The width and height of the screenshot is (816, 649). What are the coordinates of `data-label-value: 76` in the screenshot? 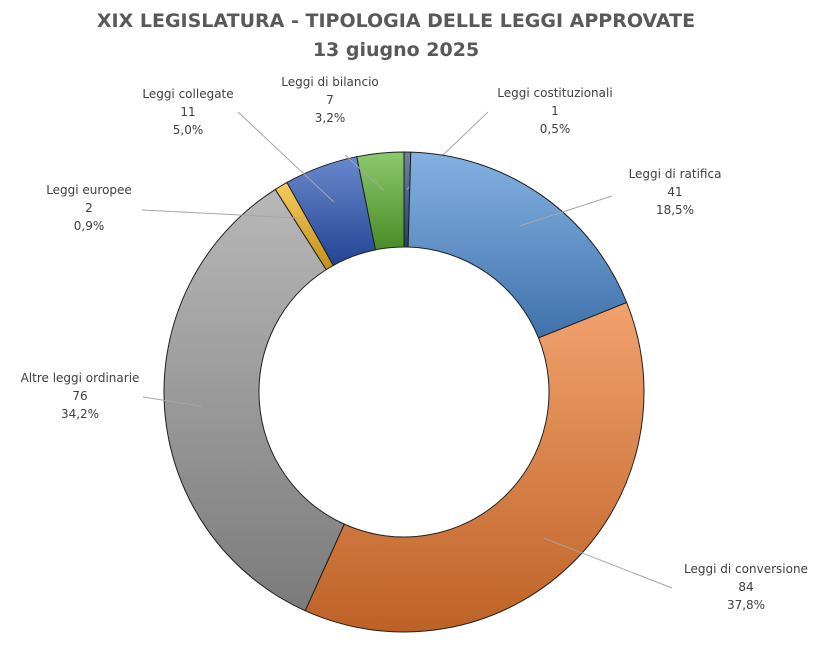 It's located at (79, 396).